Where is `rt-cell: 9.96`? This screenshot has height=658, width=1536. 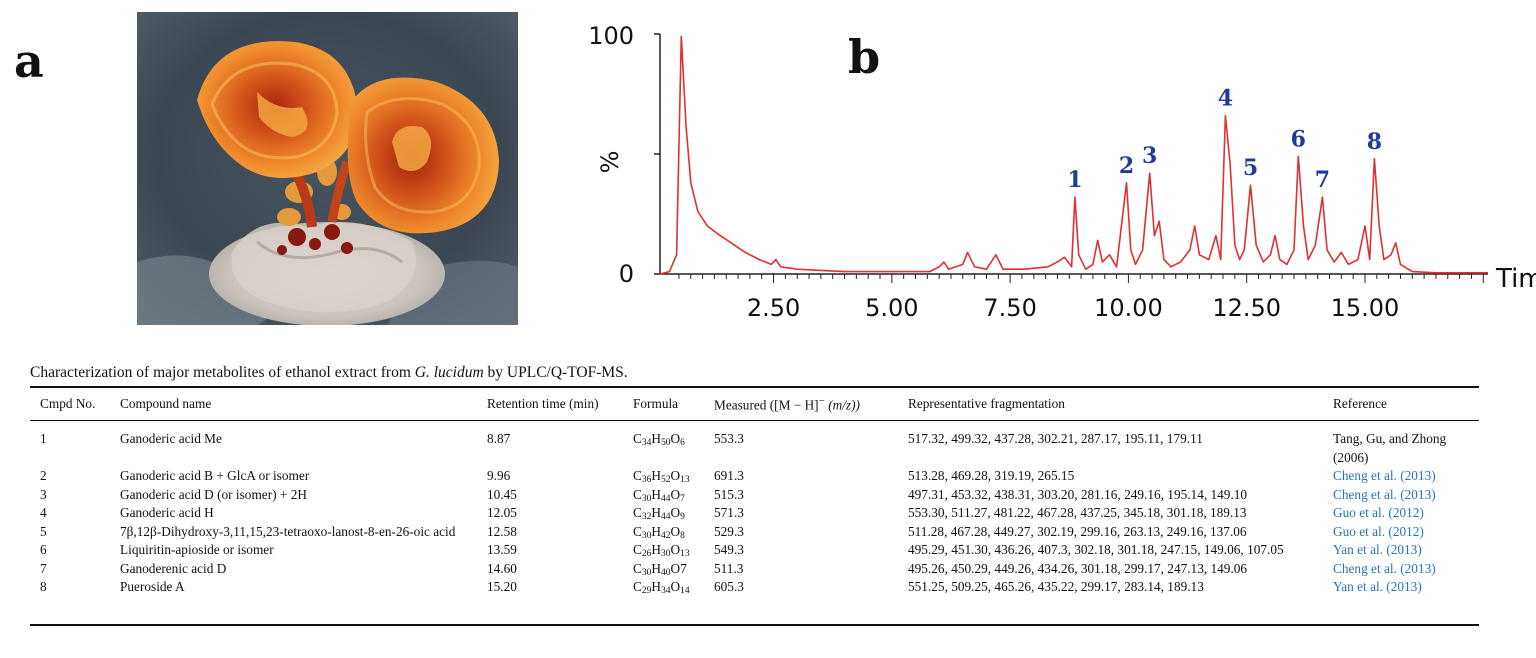
rt-cell: 9.96 is located at coordinates (499, 475).